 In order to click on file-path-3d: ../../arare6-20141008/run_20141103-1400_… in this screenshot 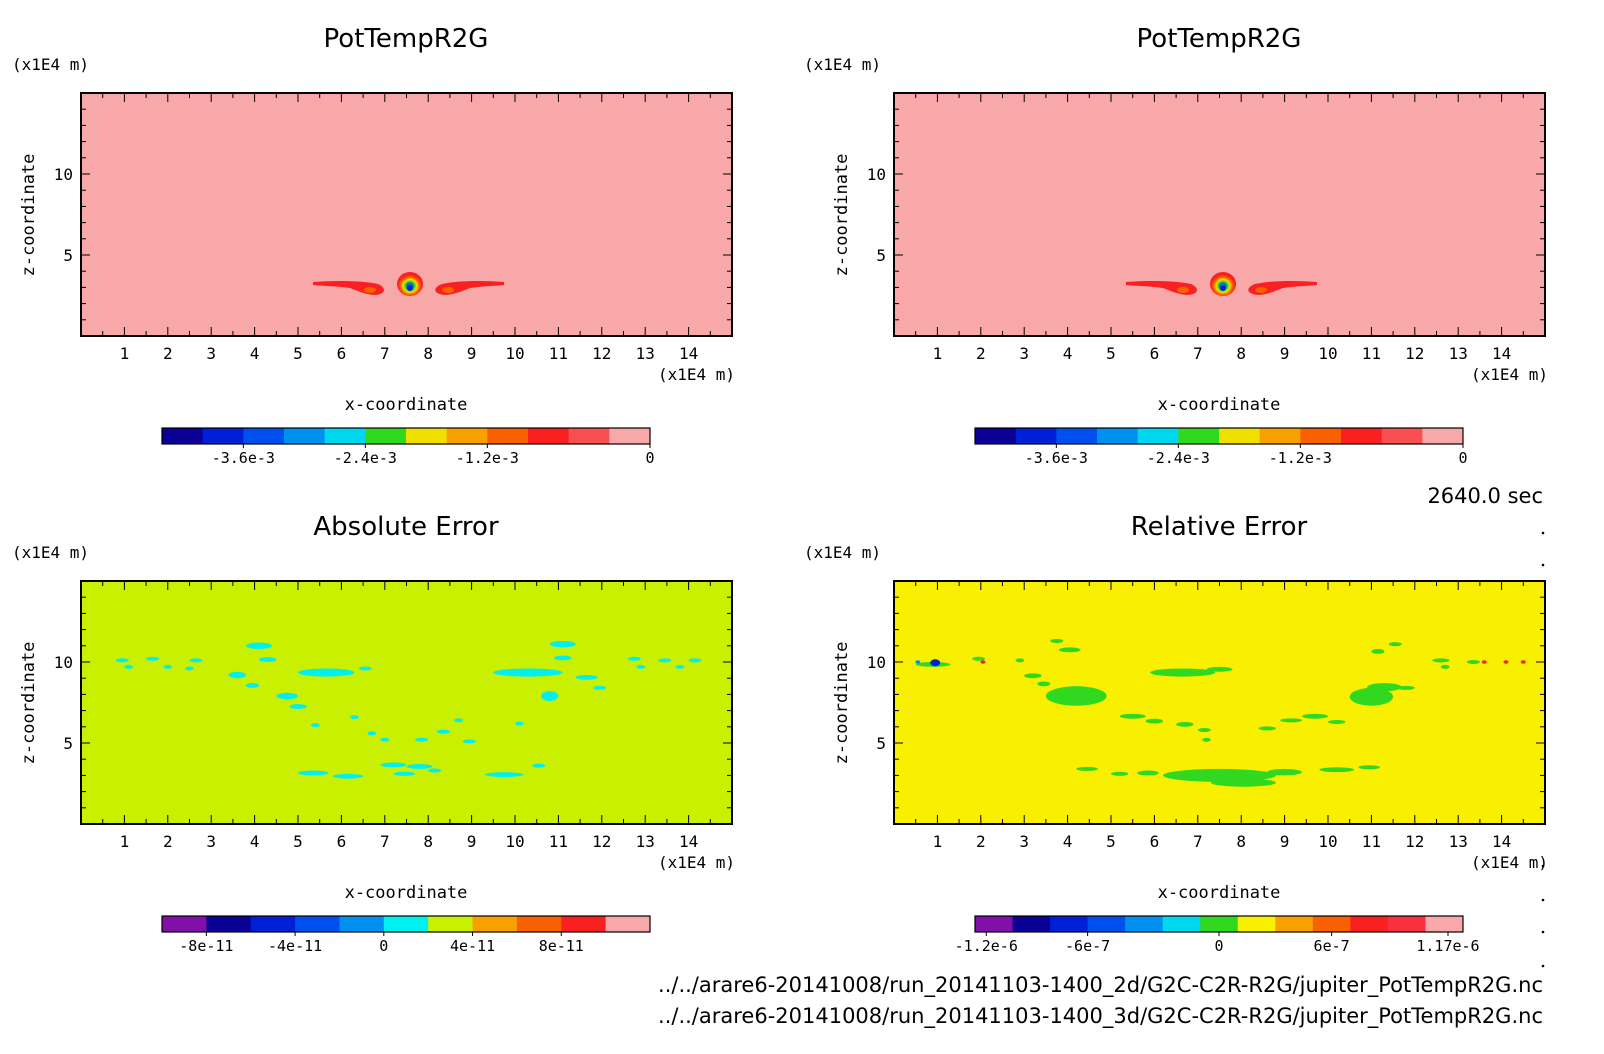, I will do `click(1100, 1016)`.